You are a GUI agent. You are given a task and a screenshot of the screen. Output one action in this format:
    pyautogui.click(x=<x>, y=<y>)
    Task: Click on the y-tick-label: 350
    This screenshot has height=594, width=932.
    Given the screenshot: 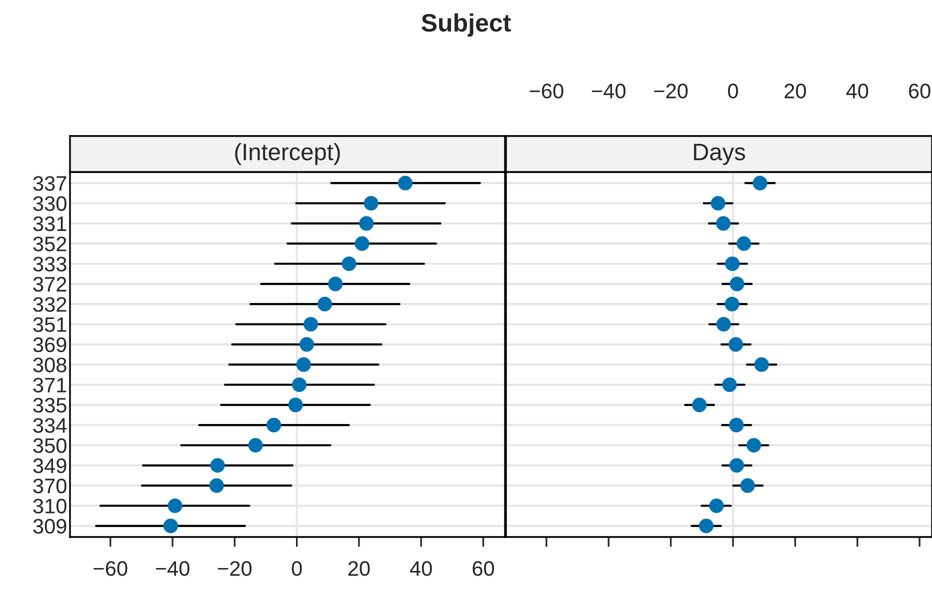 What is the action you would take?
    pyautogui.click(x=49, y=445)
    